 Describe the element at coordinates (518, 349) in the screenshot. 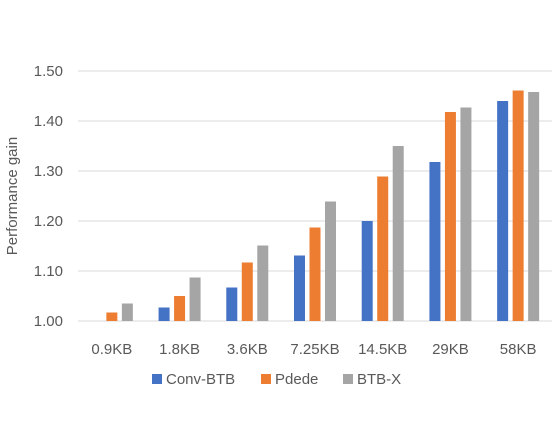

I see `x-tick-label: 58KB` at that location.